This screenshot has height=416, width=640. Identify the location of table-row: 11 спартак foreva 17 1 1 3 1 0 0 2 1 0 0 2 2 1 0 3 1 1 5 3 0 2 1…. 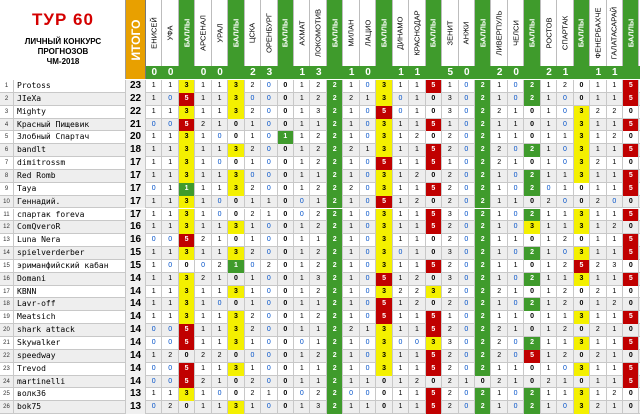
(320, 215).